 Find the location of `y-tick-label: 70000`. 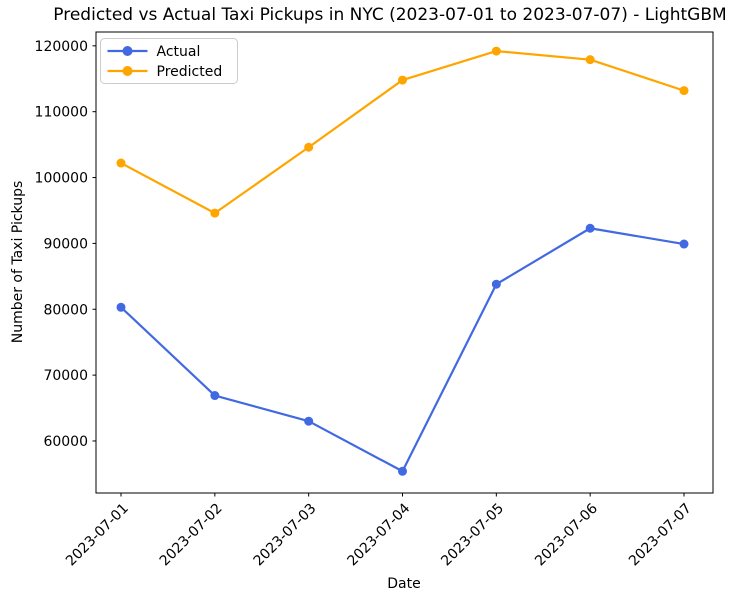

y-tick-label: 70000 is located at coordinates (65, 376).